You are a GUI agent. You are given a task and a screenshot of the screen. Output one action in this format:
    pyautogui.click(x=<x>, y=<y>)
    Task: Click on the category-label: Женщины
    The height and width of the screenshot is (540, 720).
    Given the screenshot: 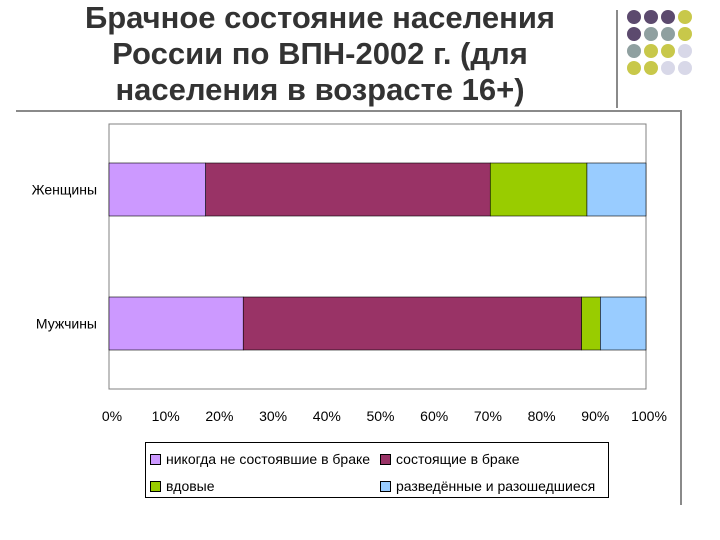 What is the action you would take?
    pyautogui.click(x=64, y=190)
    